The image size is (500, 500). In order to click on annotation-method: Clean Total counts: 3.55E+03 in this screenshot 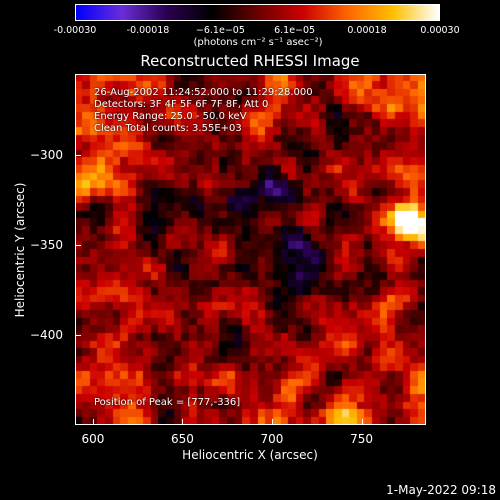, I will do `click(168, 128)`.